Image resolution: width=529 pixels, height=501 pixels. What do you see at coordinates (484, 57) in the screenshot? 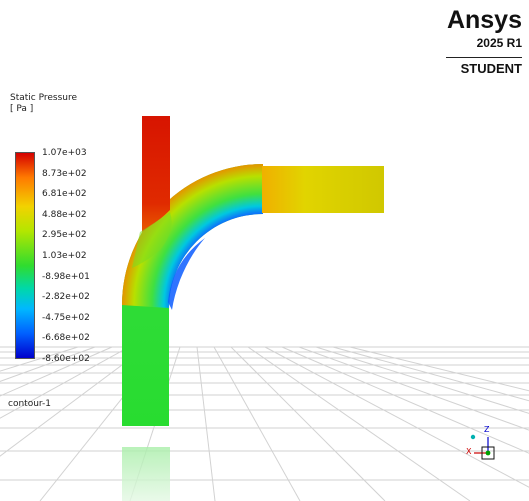
I see `brand-divider` at bounding box center [484, 57].